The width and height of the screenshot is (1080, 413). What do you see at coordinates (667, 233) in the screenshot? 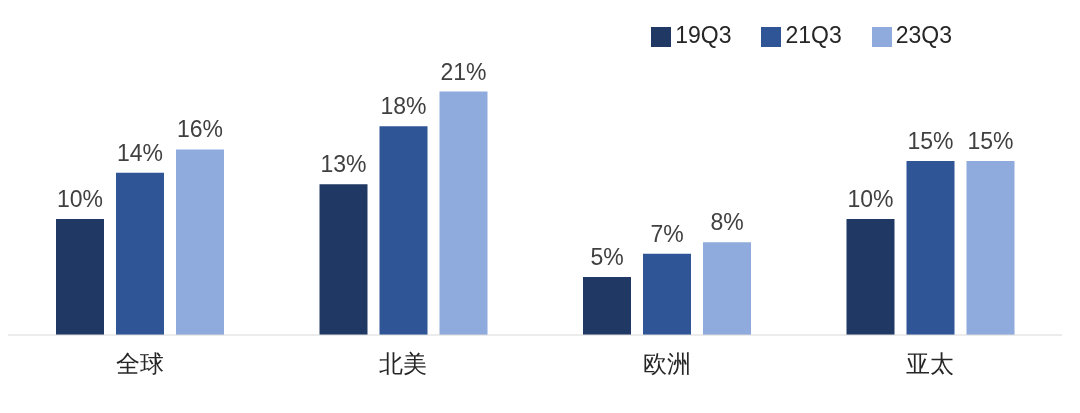
I see `data-label: 7%` at bounding box center [667, 233].